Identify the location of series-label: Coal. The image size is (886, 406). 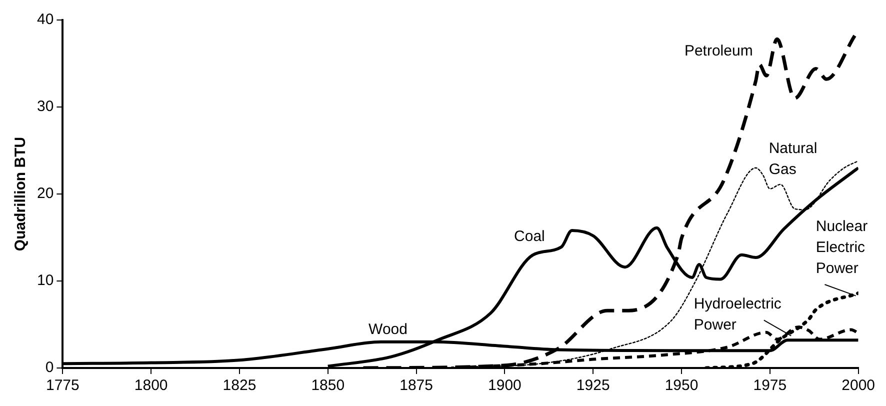
(529, 236).